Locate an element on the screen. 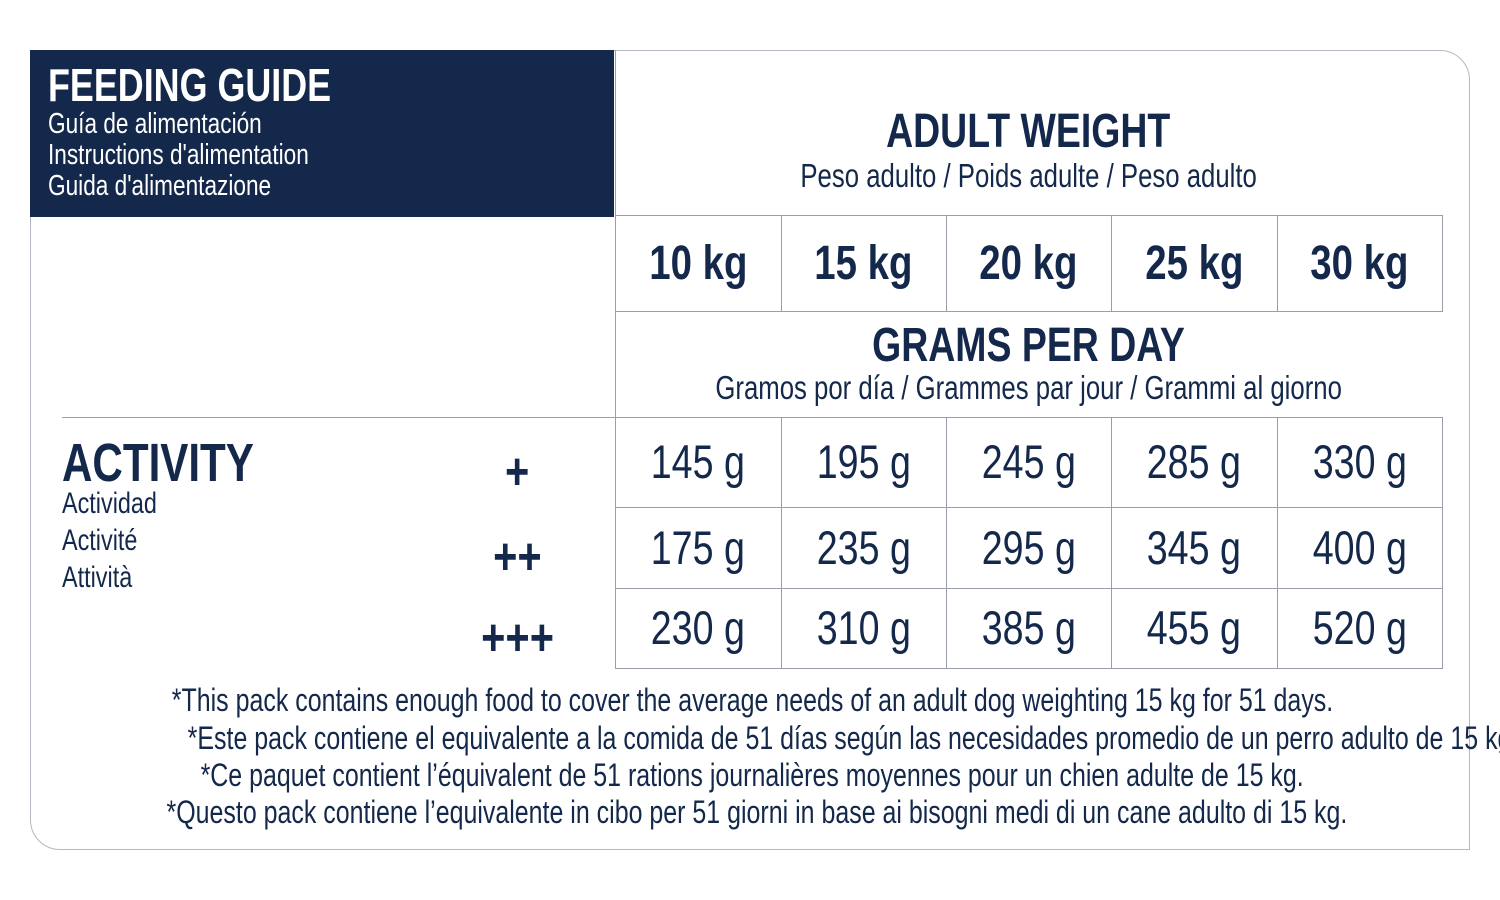 The height and width of the screenshot is (900, 1500). grams-value-text: 145 g is located at coordinates (698, 461).